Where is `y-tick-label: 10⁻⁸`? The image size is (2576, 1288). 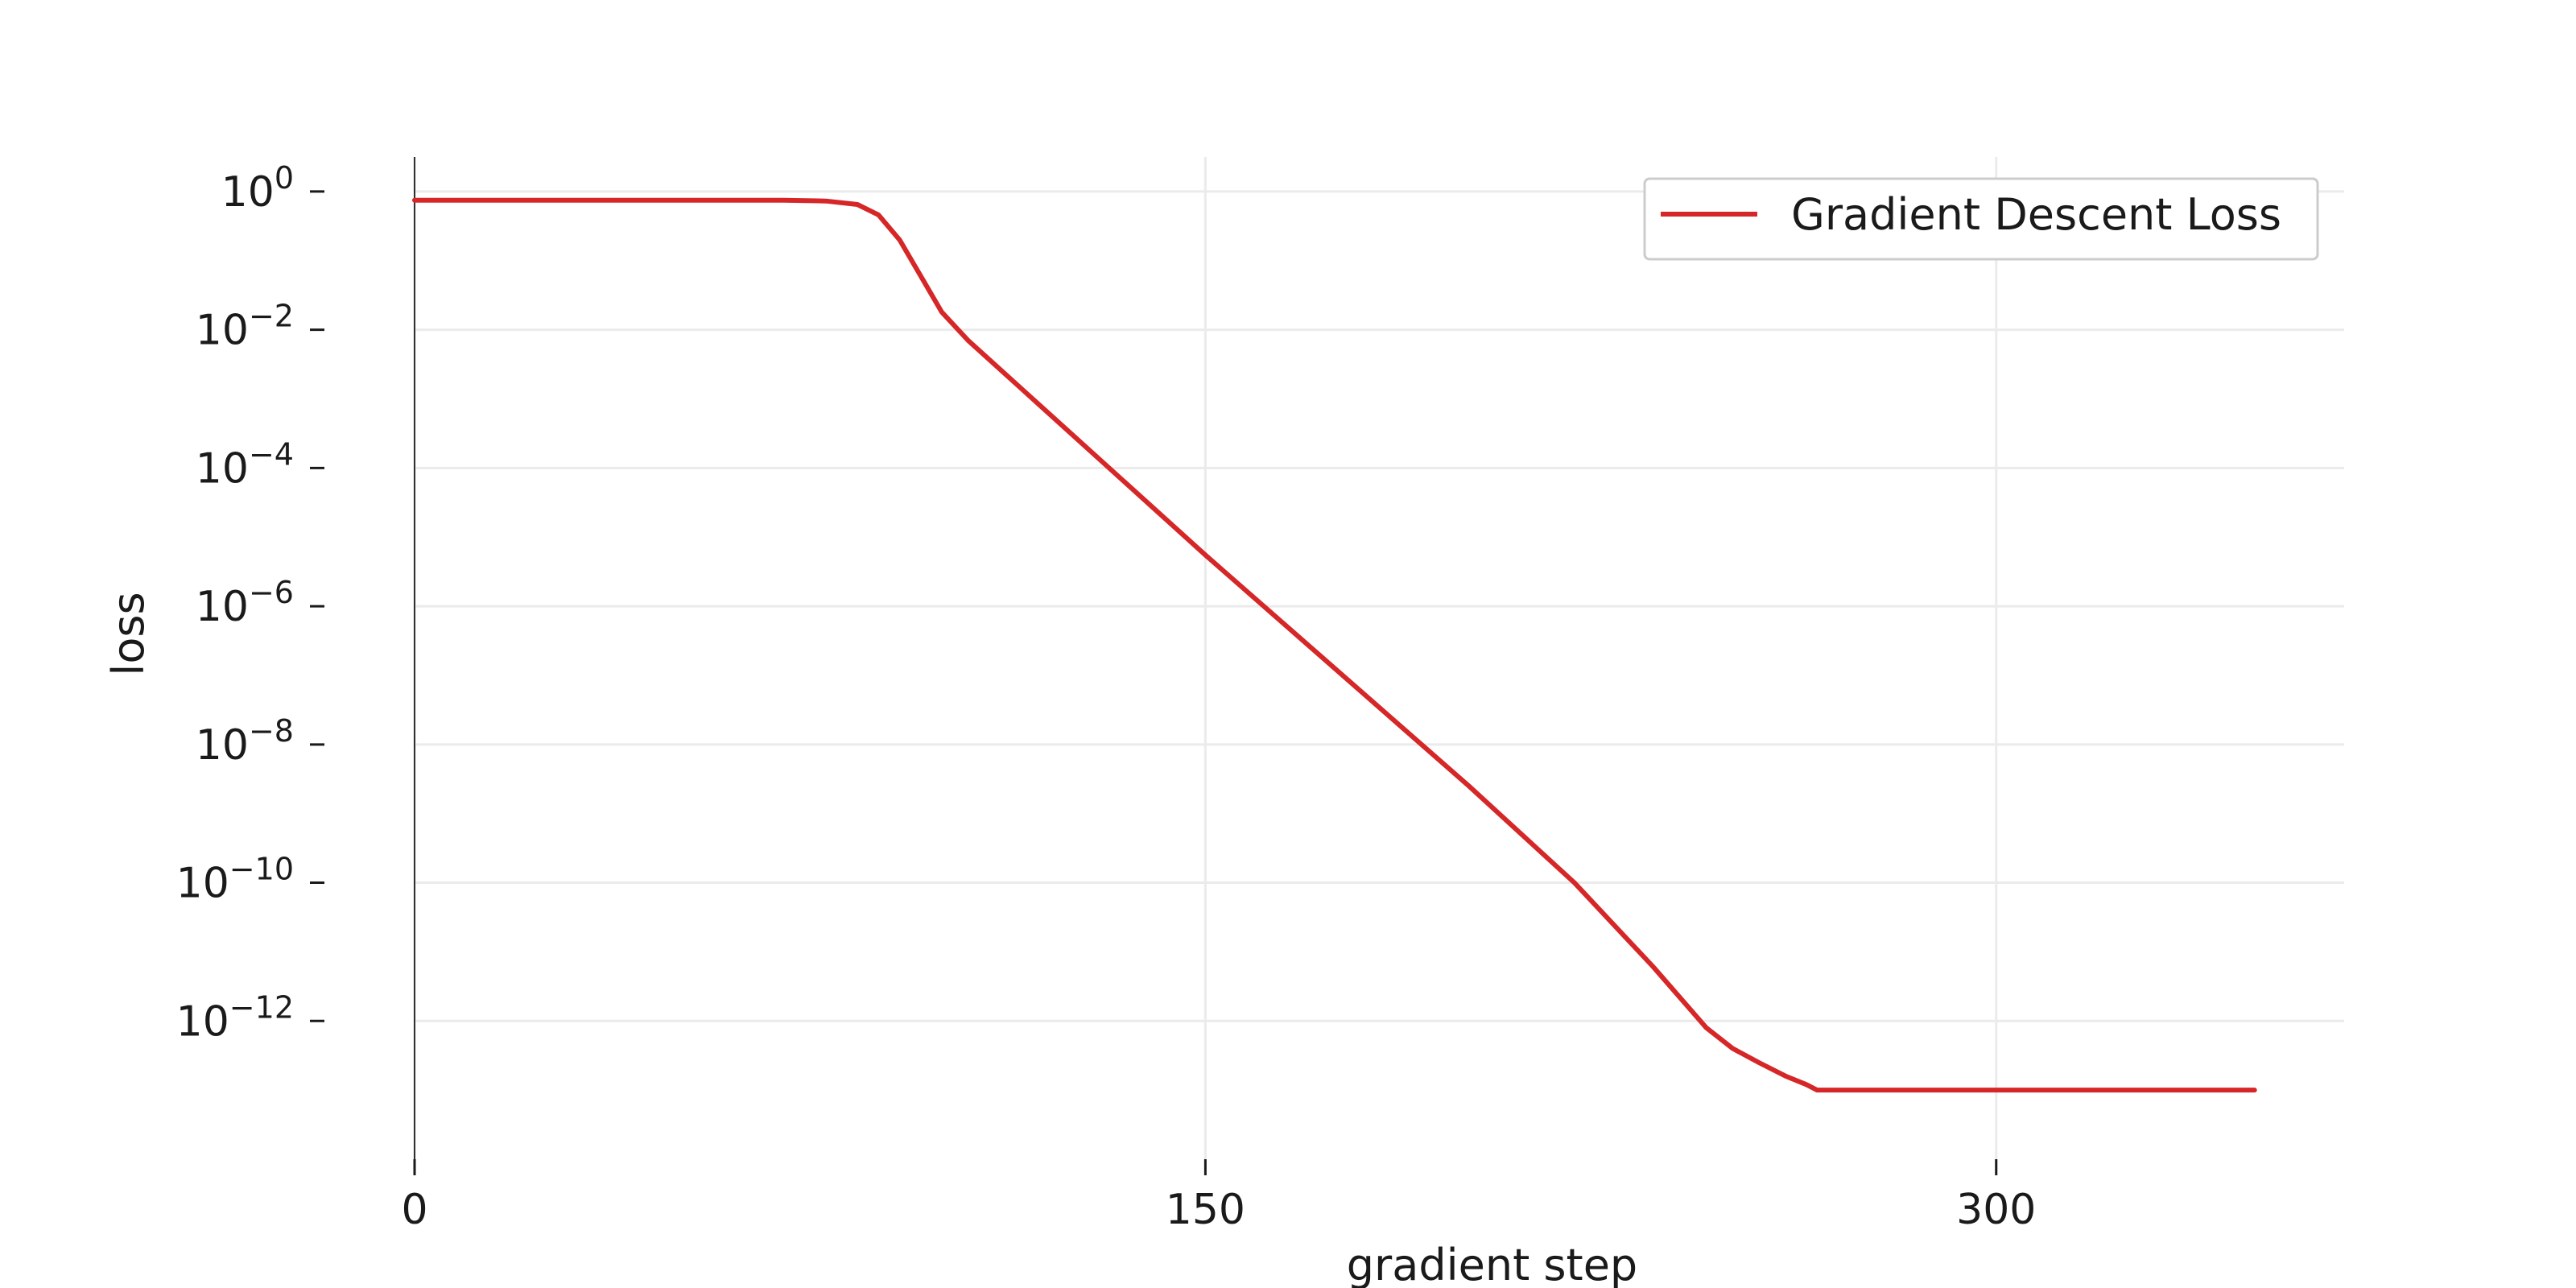
y-tick-label: 10⁻⁸ is located at coordinates (245, 741).